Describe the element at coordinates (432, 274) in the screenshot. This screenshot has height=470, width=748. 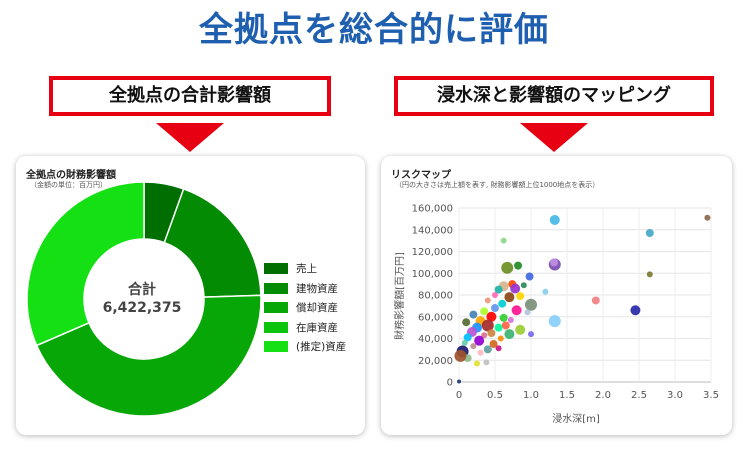
I see `y-tick-label: 100,000` at that location.